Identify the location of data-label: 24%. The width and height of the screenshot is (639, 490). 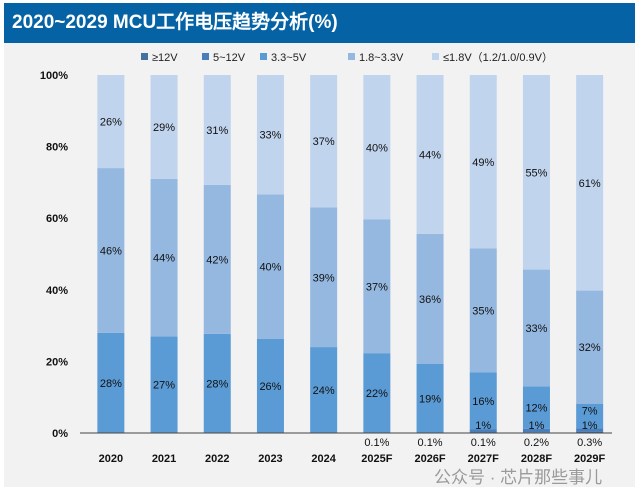
(324, 391).